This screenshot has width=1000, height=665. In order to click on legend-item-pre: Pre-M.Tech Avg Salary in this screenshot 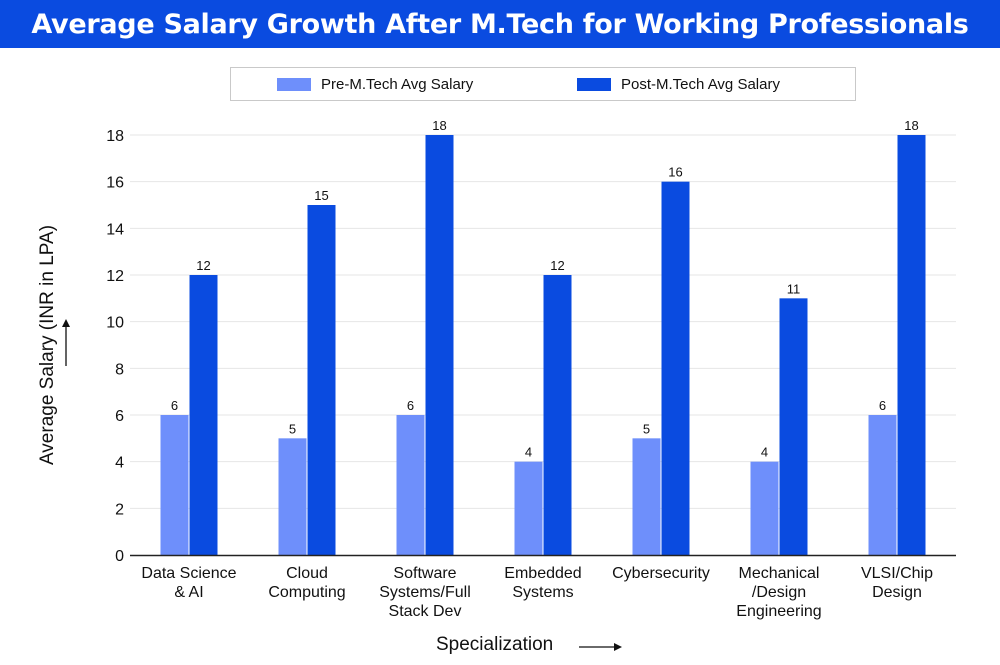, I will do `click(375, 84)`.